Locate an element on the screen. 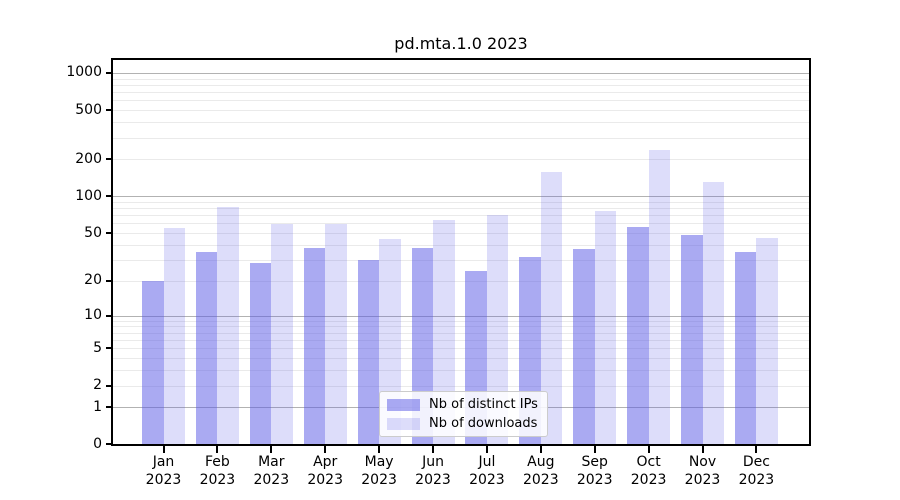  legend: Nb of distinct IPs Nb of downloads is located at coordinates (463, 414).